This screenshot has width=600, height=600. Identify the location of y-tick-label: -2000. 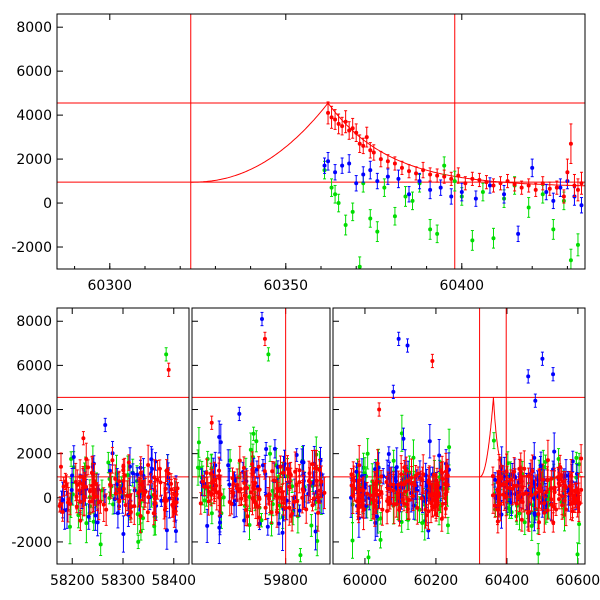
(31, 248).